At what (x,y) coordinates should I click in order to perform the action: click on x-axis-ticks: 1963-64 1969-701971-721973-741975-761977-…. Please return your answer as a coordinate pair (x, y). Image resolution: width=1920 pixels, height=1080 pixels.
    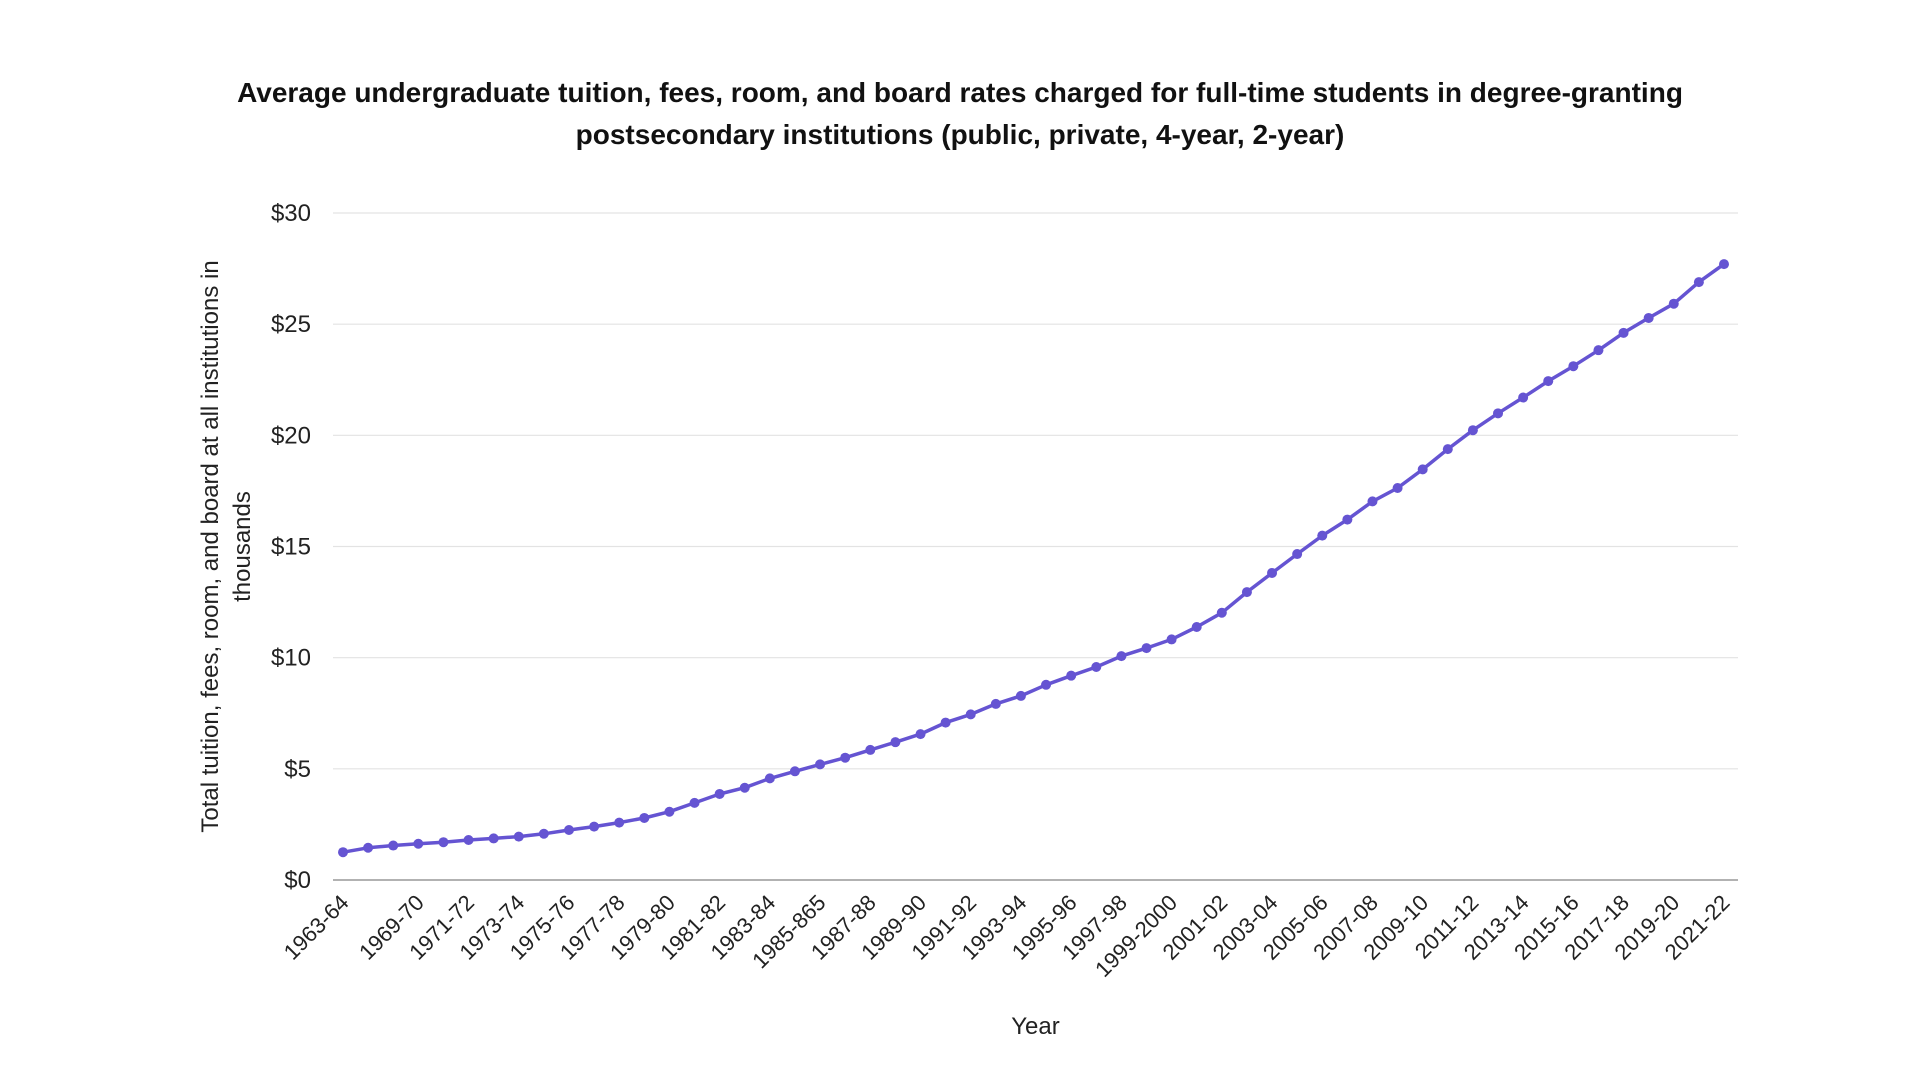
    Looking at the image, I should click on (1007, 936).